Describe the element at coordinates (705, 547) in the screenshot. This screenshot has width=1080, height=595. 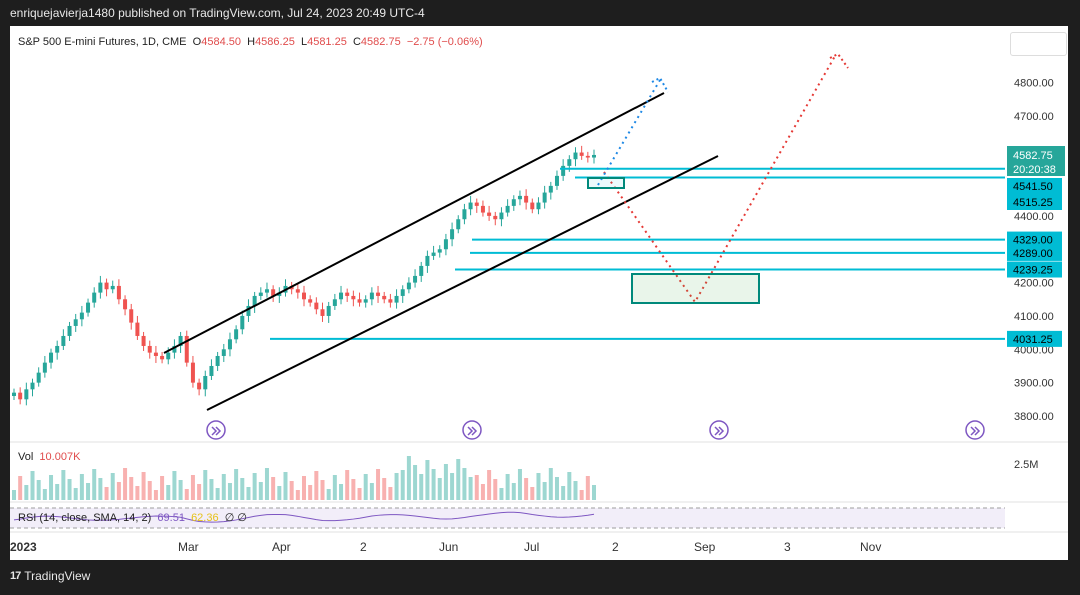
I see `x-tick-label: Sep` at that location.